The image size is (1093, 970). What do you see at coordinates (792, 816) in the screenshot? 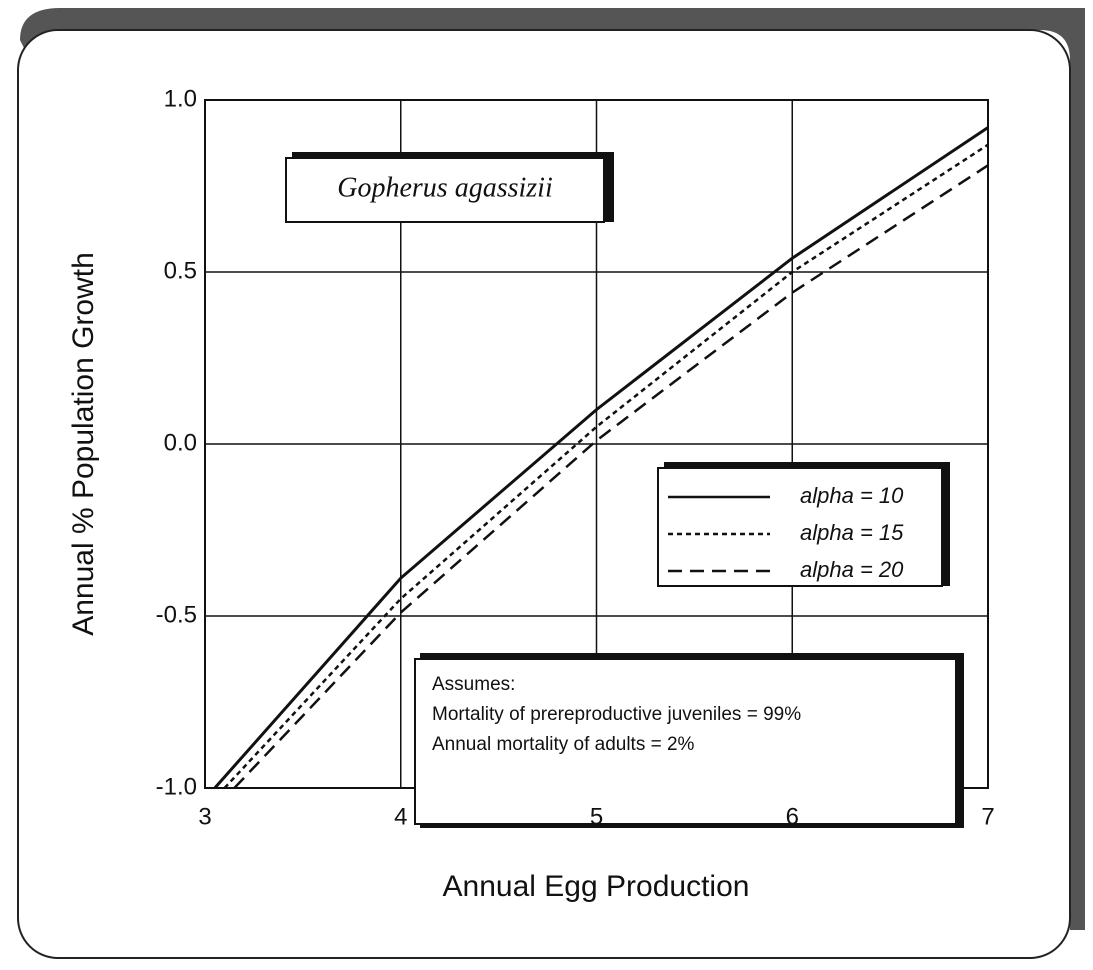
I see `x-tick-label: 6` at bounding box center [792, 816].